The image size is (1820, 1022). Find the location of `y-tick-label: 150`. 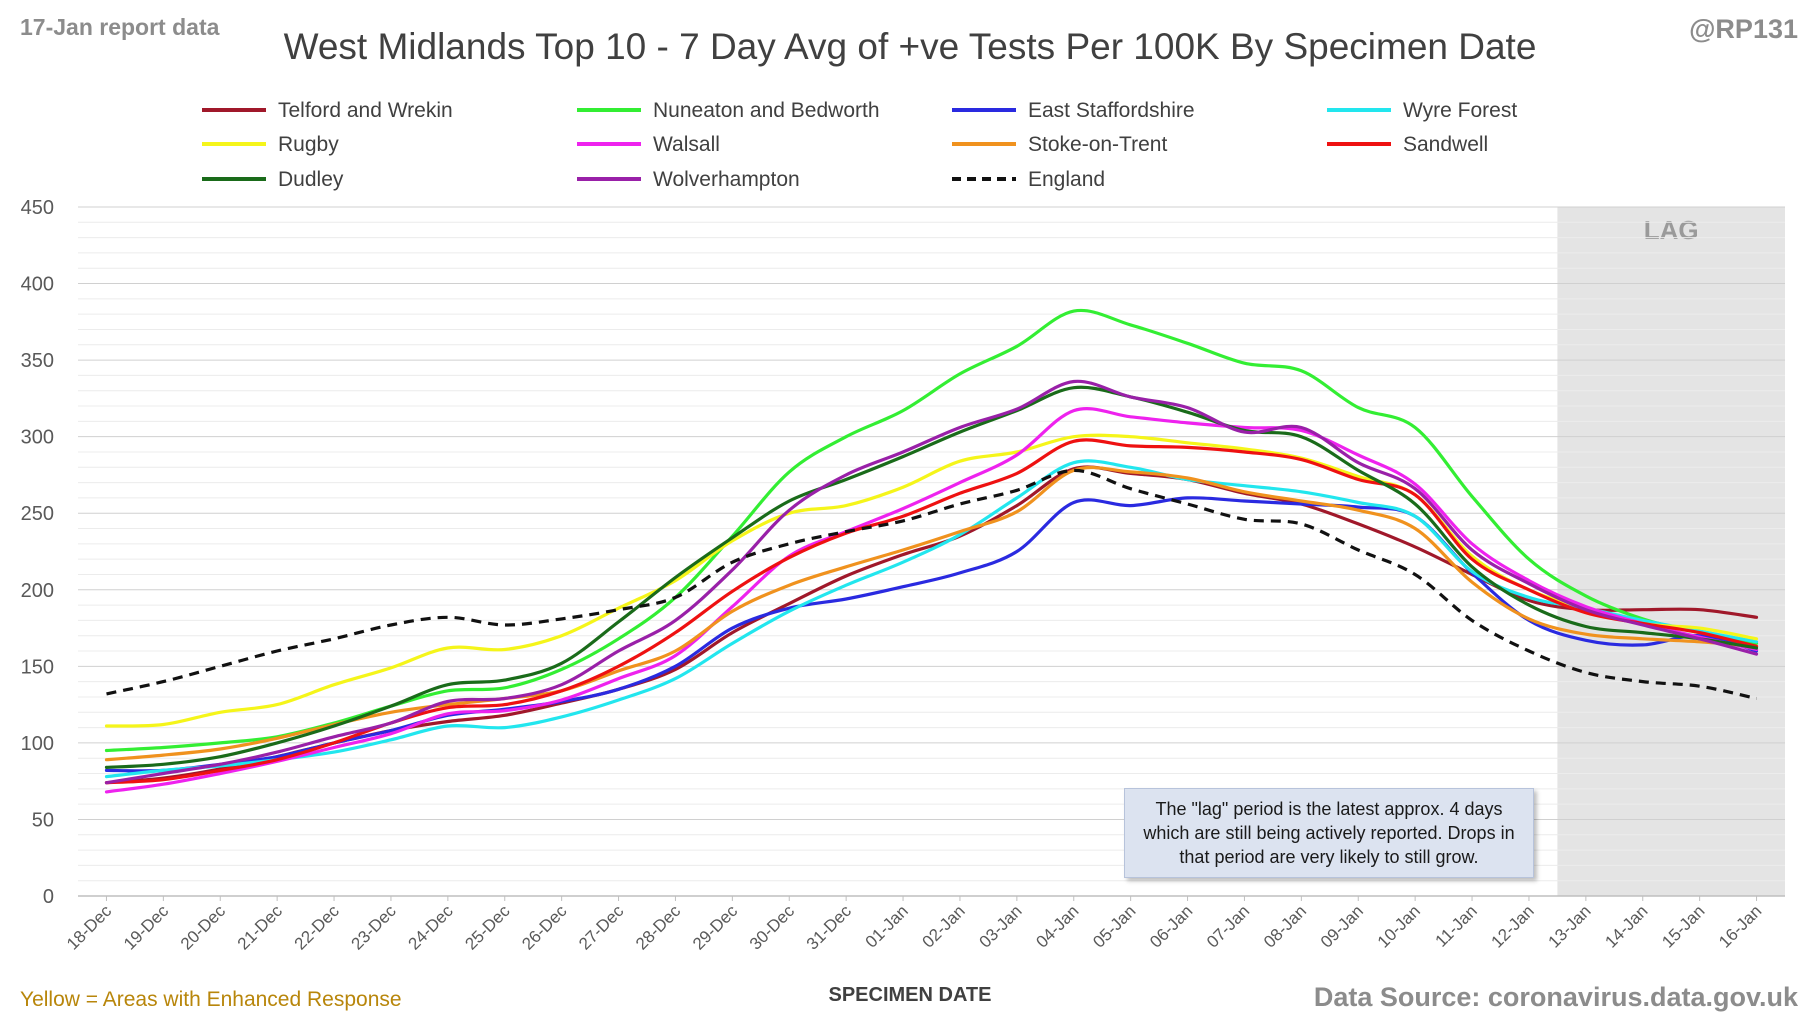

y-tick-label: 150 is located at coordinates (37, 667).